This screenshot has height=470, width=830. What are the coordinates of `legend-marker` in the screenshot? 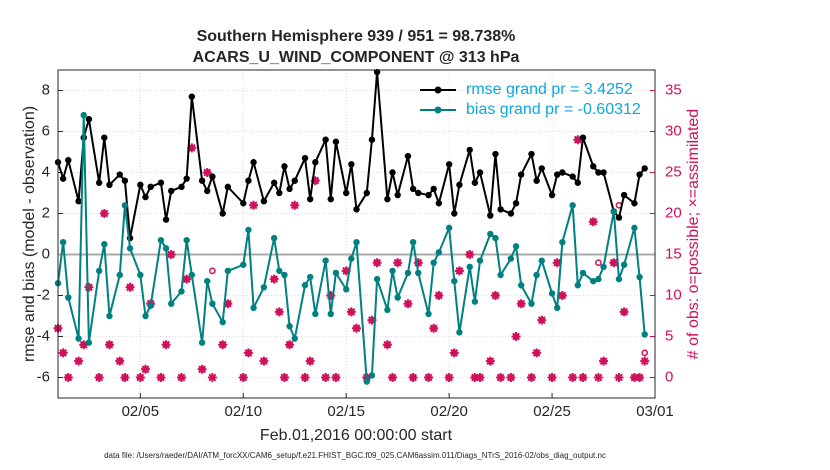 It's located at (438, 110).